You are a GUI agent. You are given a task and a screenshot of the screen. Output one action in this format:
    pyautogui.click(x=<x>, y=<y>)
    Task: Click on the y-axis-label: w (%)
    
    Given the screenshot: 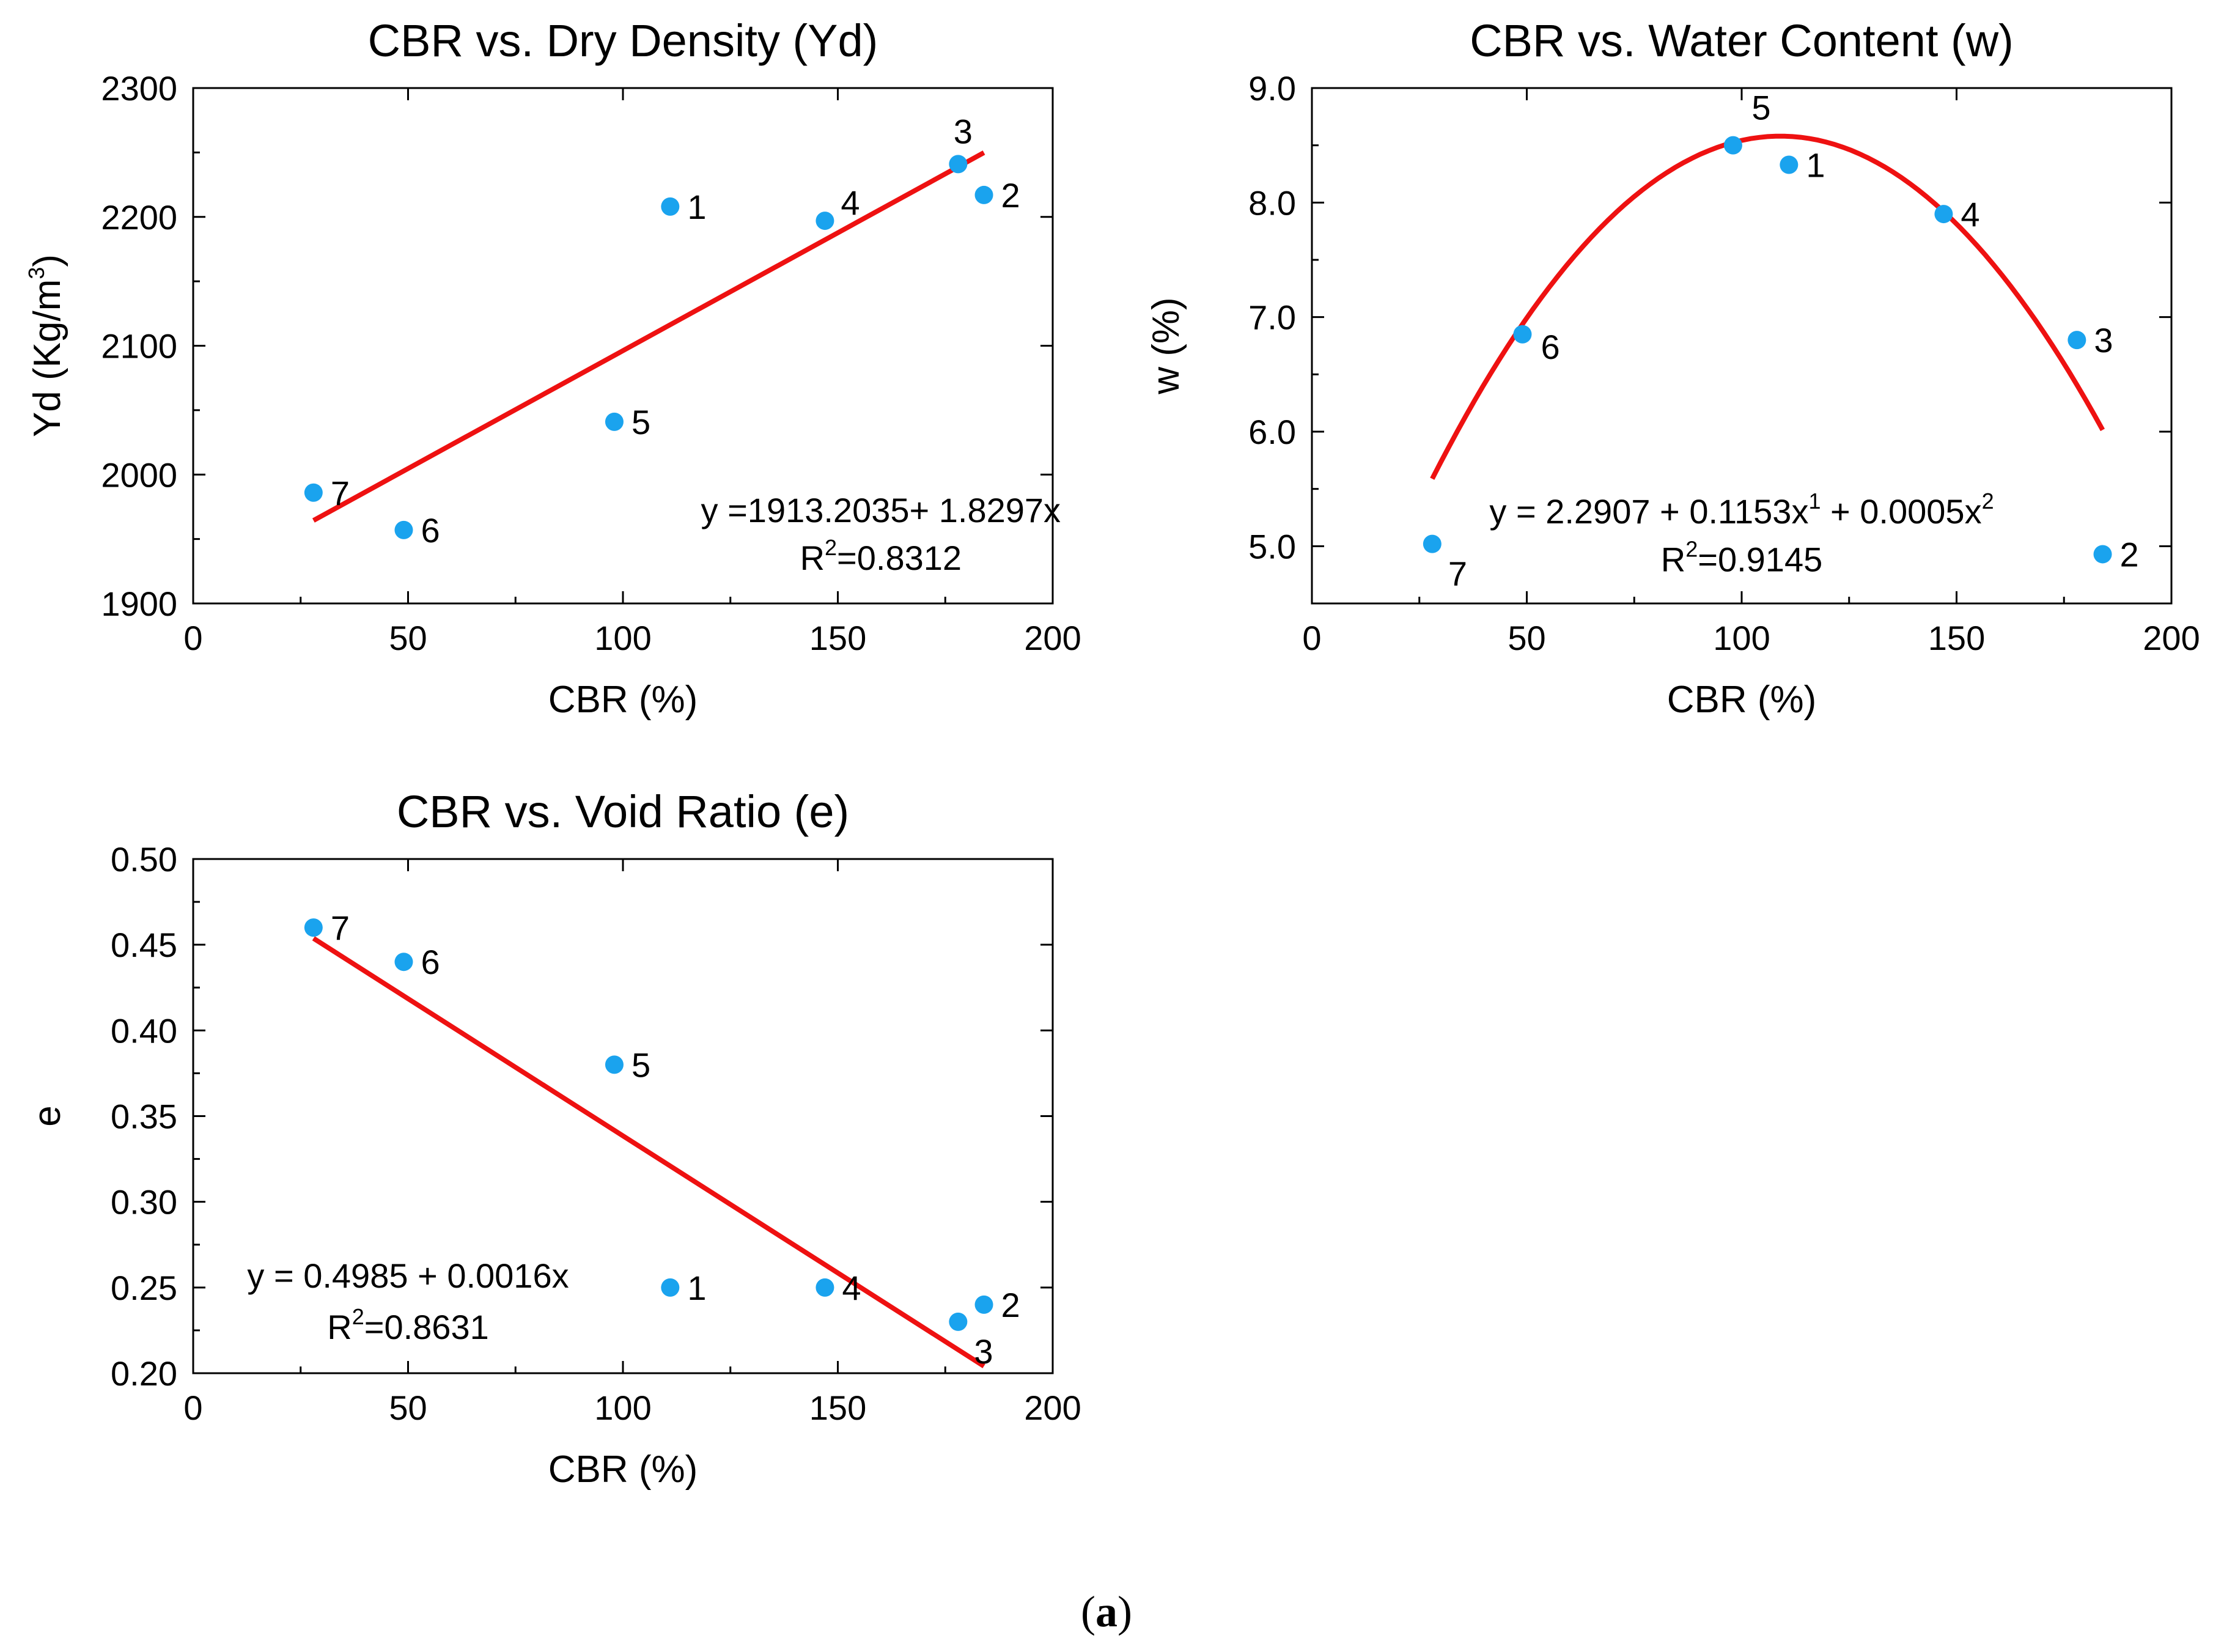 What is the action you would take?
    pyautogui.click(x=1166, y=345)
    